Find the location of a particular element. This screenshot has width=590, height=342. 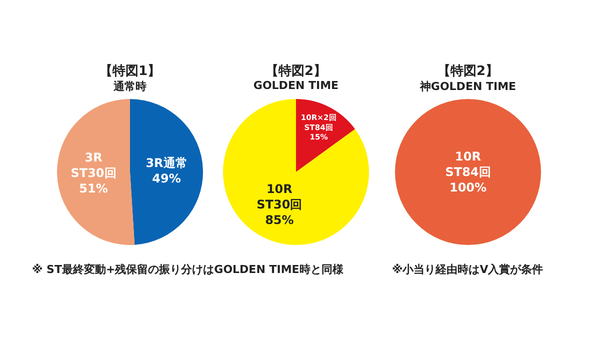

chart-subtitle: 通常時 is located at coordinates (130, 86).